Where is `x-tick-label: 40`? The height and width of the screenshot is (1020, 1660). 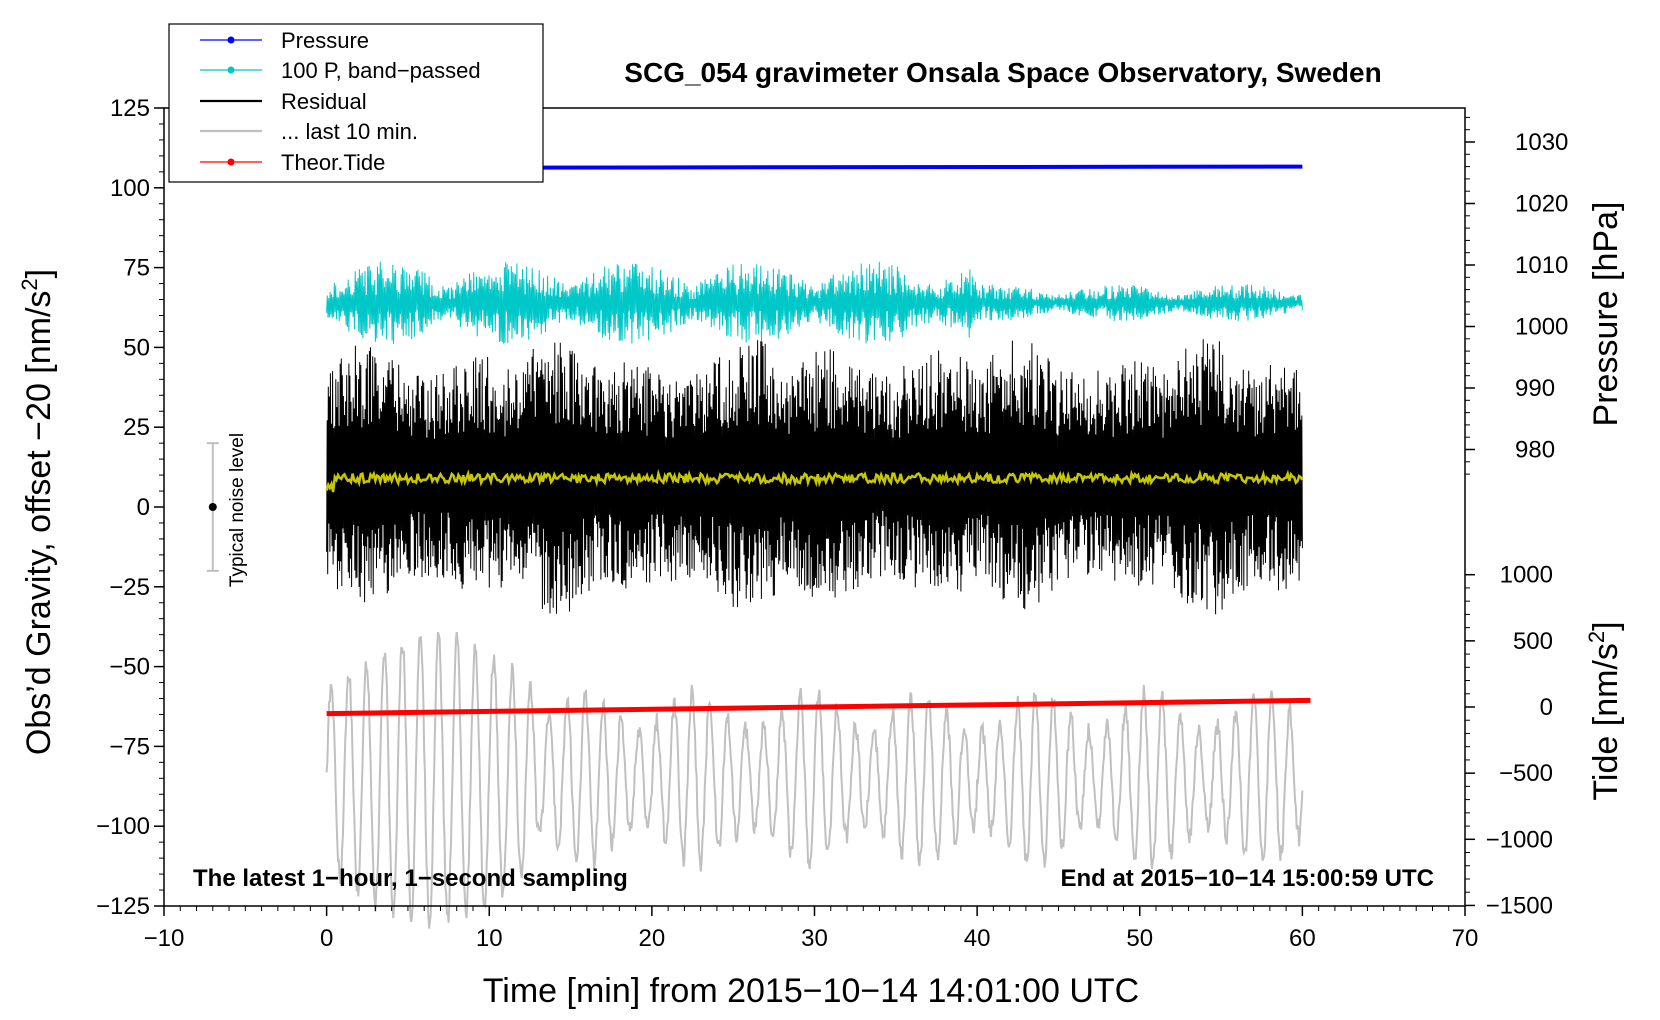 x-tick-label: 40 is located at coordinates (977, 938).